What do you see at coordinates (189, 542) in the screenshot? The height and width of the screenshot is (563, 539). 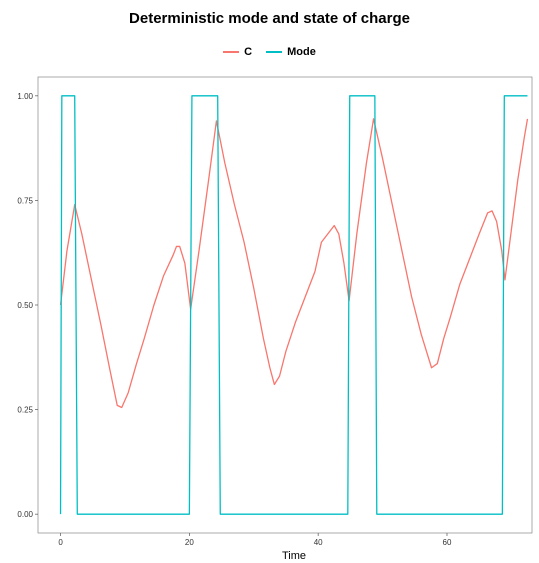 I see `x-tick-label: 20` at bounding box center [189, 542].